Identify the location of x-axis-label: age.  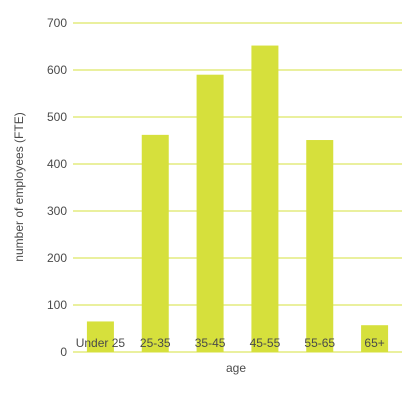
(236, 368).